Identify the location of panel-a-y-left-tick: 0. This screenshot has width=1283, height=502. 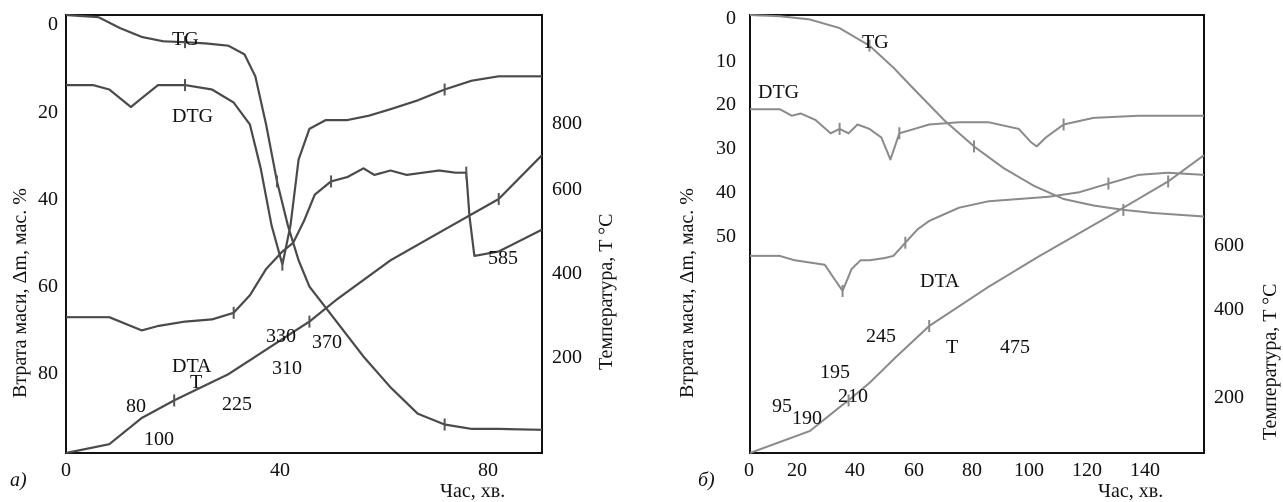
(53, 24).